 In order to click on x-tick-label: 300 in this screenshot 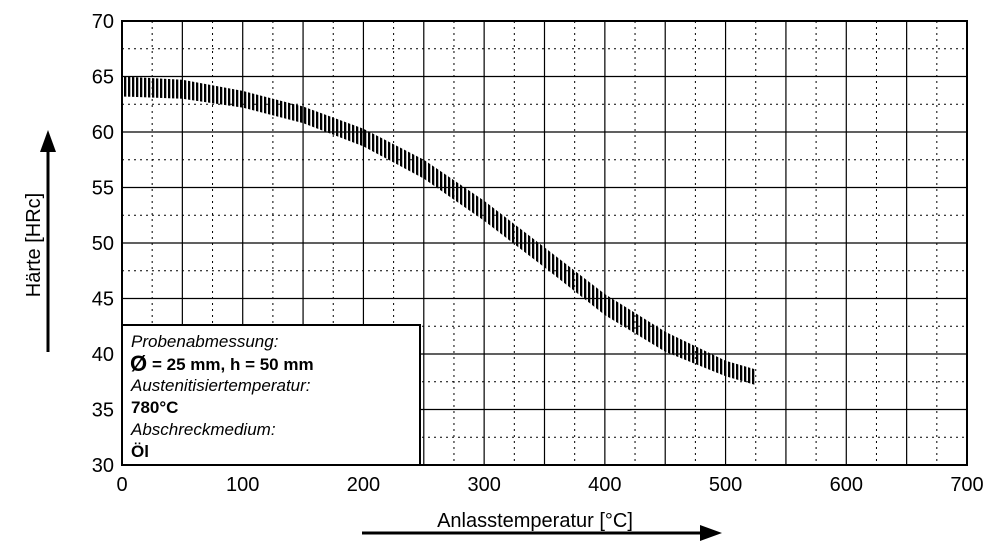, I will do `click(483, 485)`.